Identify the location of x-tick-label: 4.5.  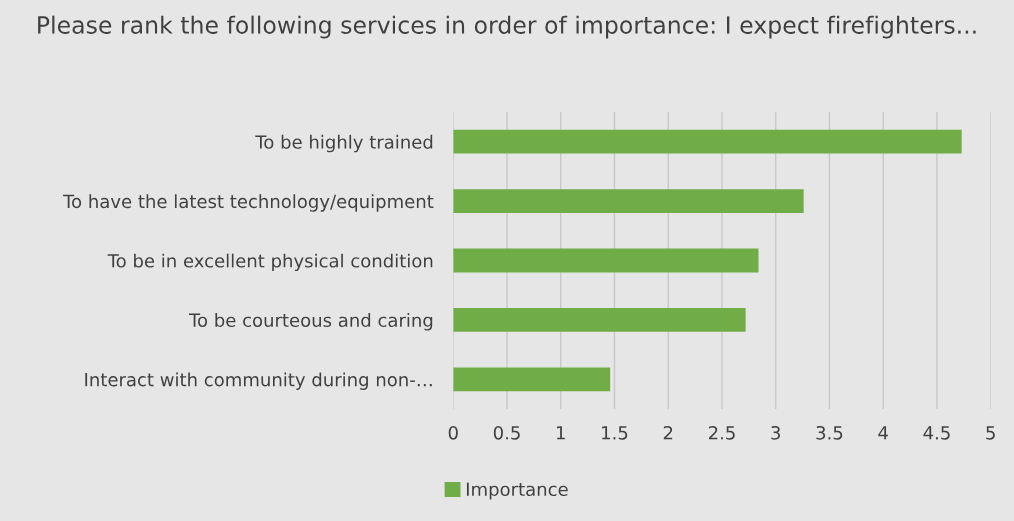
(936, 433).